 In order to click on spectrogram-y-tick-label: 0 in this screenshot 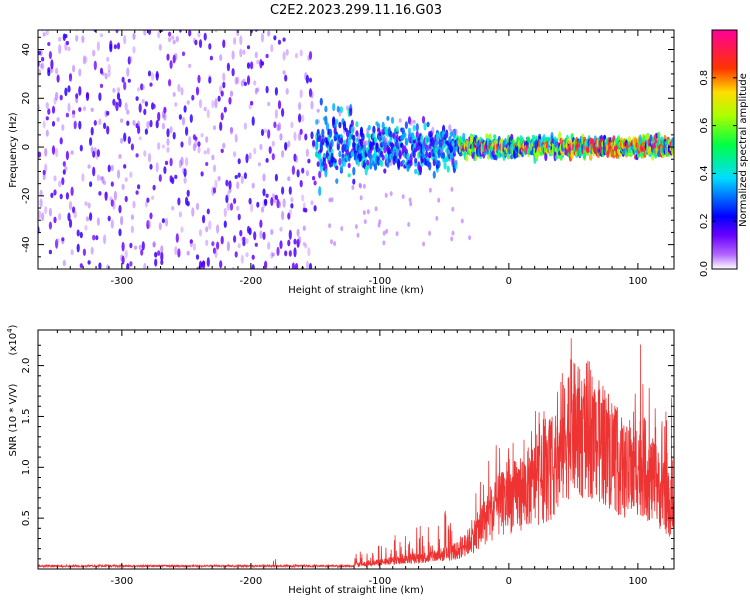, I will do `click(26, 147)`.